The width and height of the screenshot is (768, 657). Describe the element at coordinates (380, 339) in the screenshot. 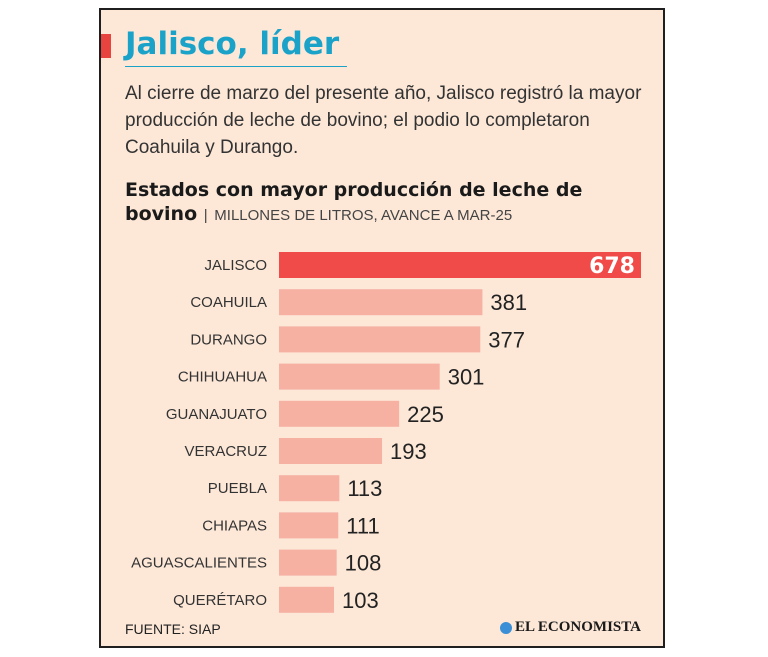

I see `bar-durango` at that location.